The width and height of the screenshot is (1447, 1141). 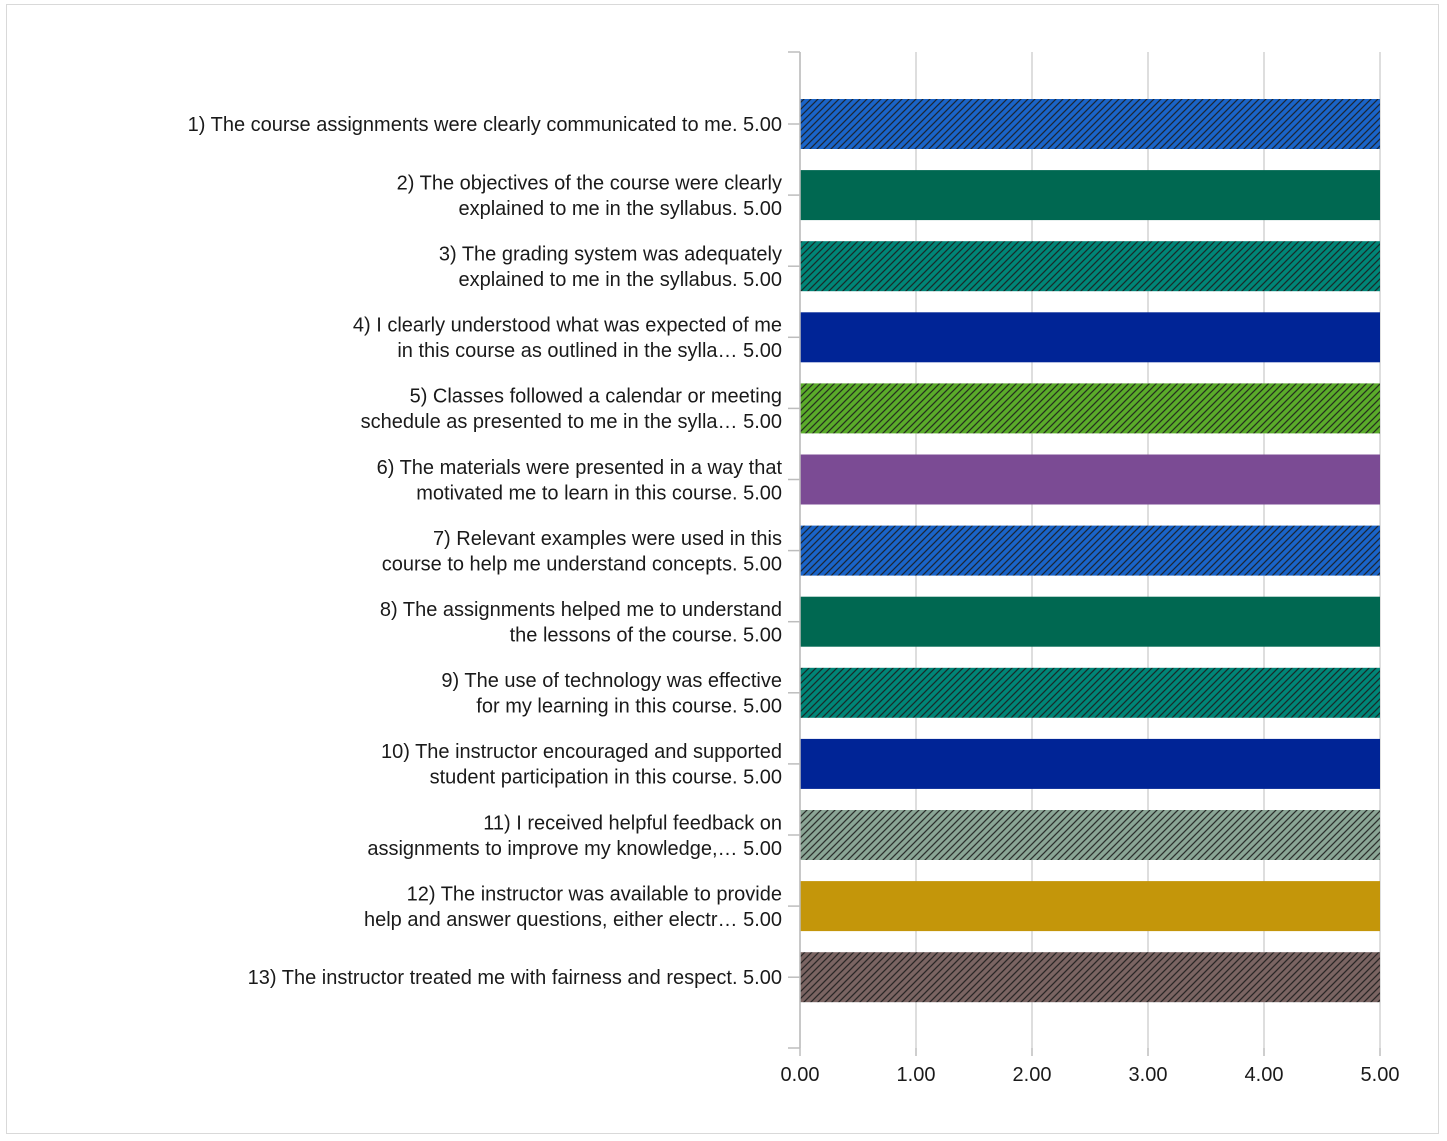 I want to click on x-tick-labels: 0.00 1.00 2.00 3.00 4.00 5.00, so click(x=1090, y=1075).